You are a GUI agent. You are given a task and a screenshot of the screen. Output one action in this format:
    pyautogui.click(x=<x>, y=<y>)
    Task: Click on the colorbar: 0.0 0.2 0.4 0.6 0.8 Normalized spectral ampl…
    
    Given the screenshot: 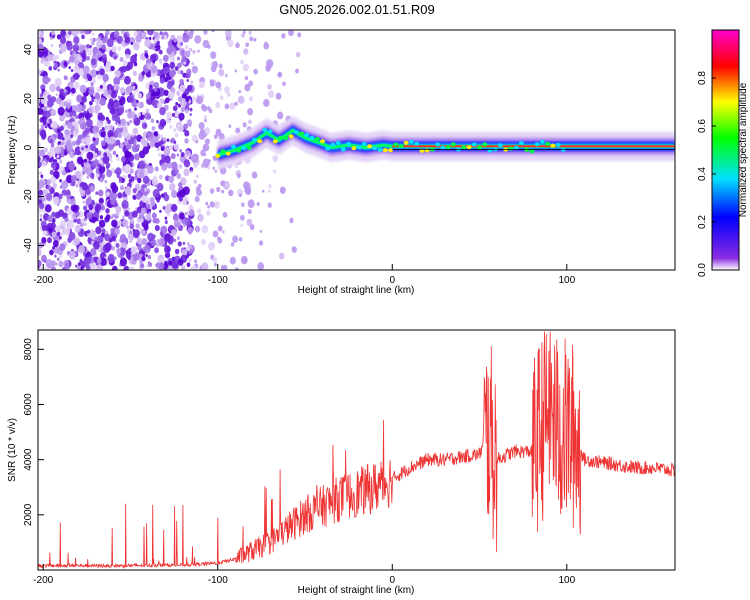 What is the action you would take?
    pyautogui.click(x=723, y=153)
    